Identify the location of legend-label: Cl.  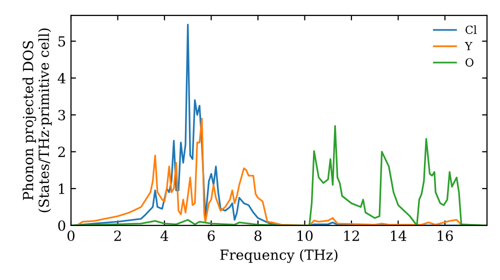
(471, 29).